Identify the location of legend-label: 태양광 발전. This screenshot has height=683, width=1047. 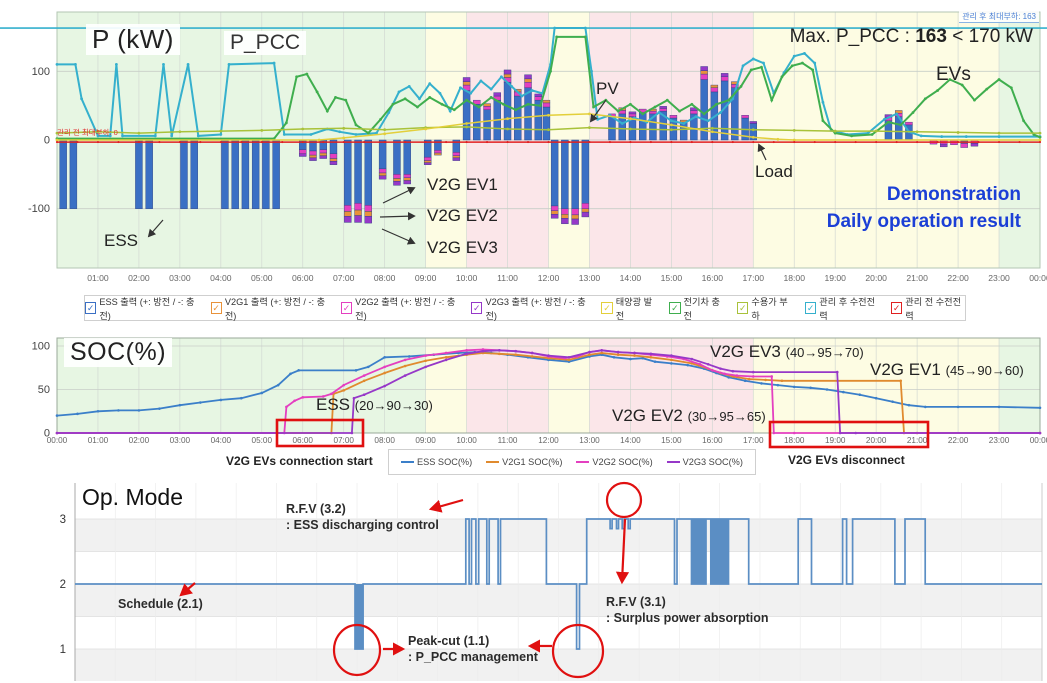
(634, 309).